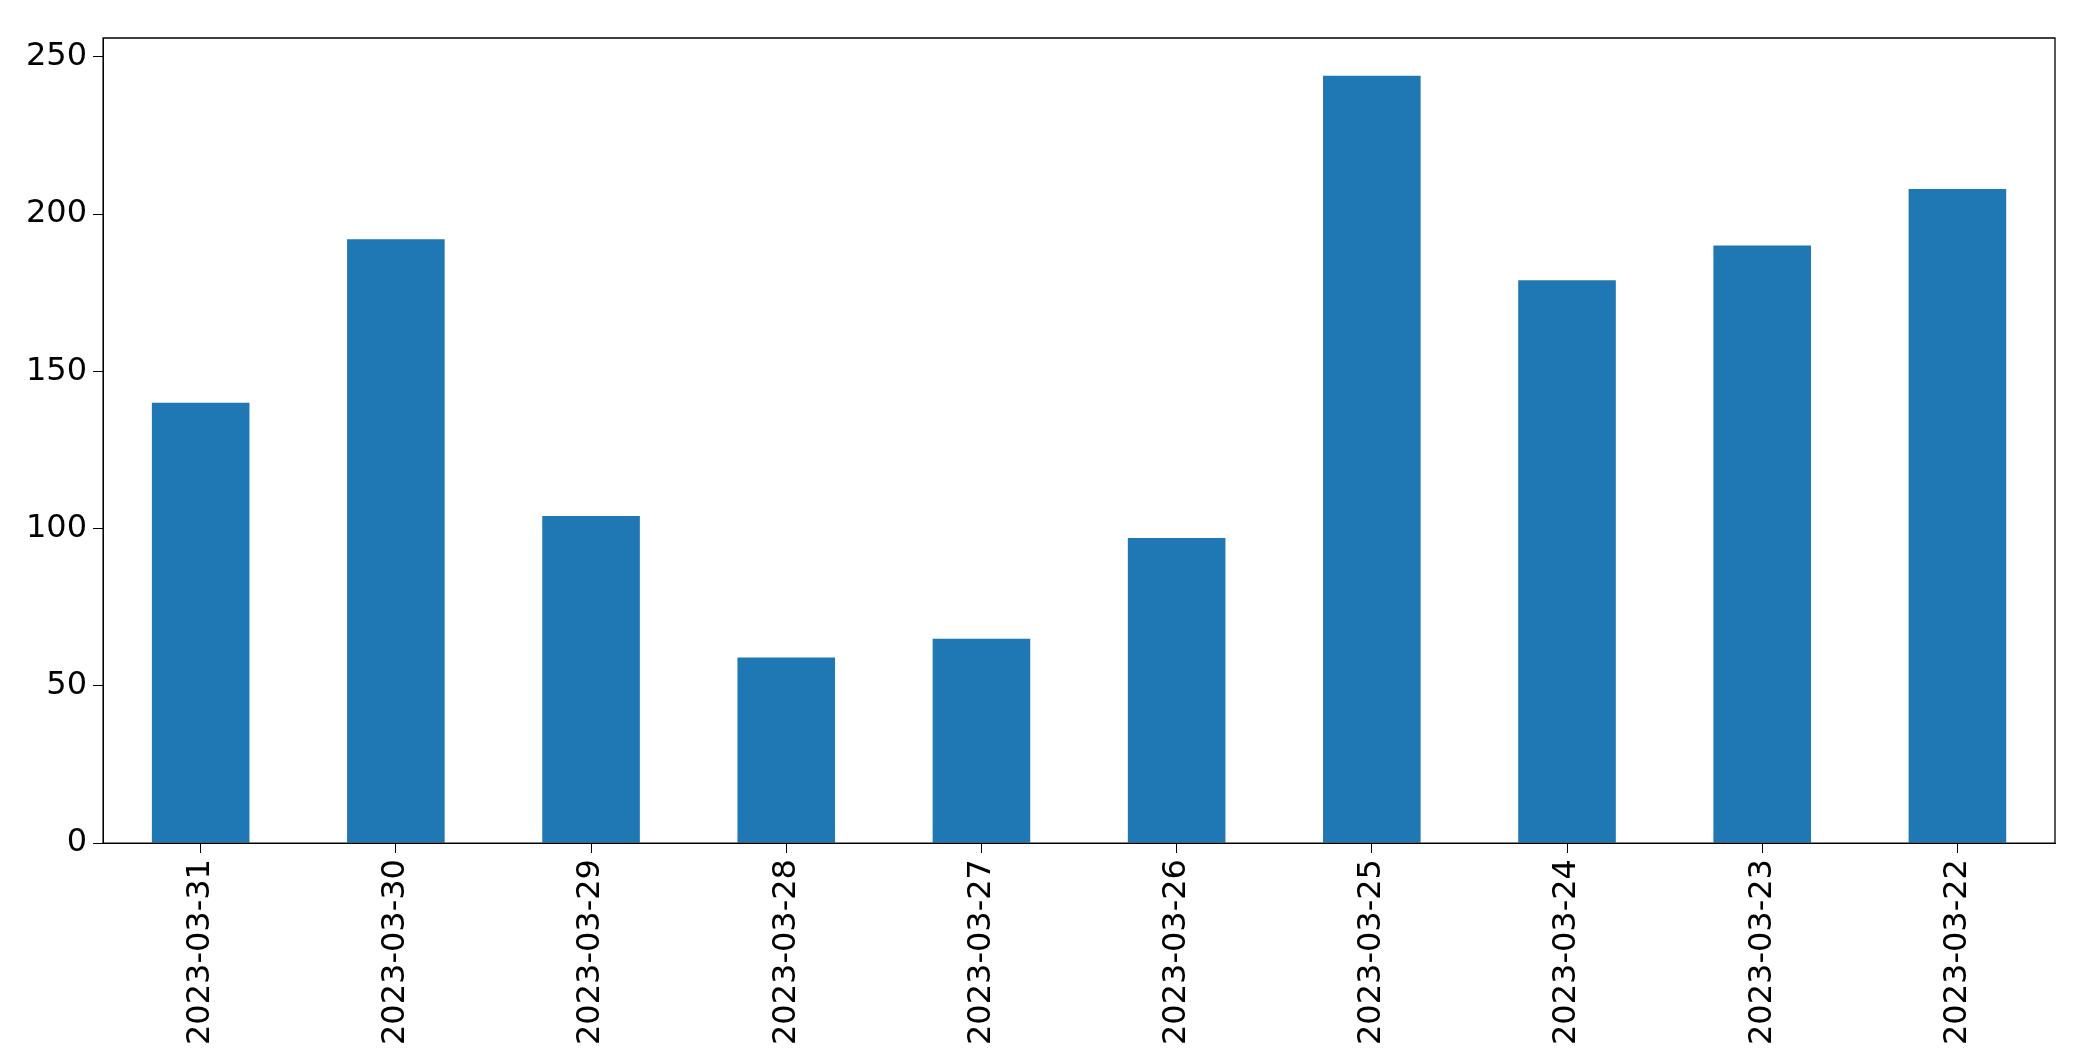 The image size is (2093, 1061). Describe the element at coordinates (77, 840) in the screenshot. I see `y-tick-label: 0` at that location.